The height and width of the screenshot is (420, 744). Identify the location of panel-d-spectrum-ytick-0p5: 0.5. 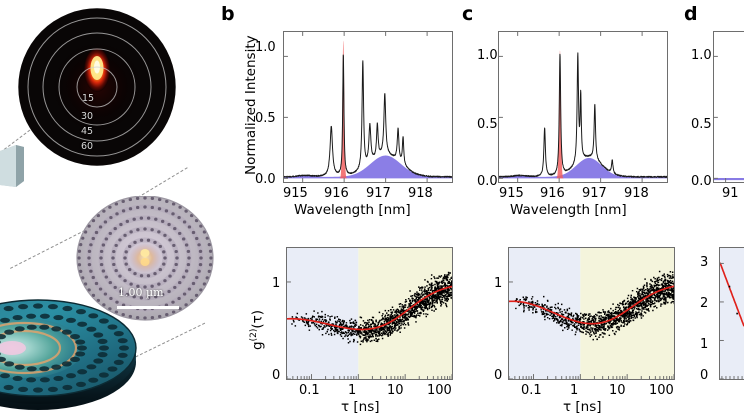
(701, 124).